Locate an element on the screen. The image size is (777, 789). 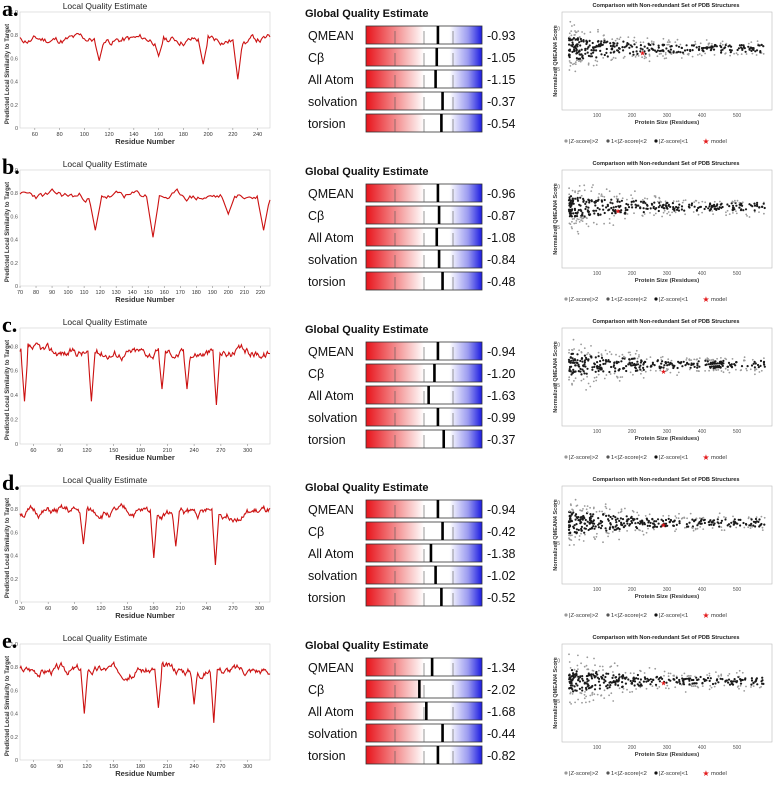
local-ytick-label: 0.2 is located at coordinates (14, 421).